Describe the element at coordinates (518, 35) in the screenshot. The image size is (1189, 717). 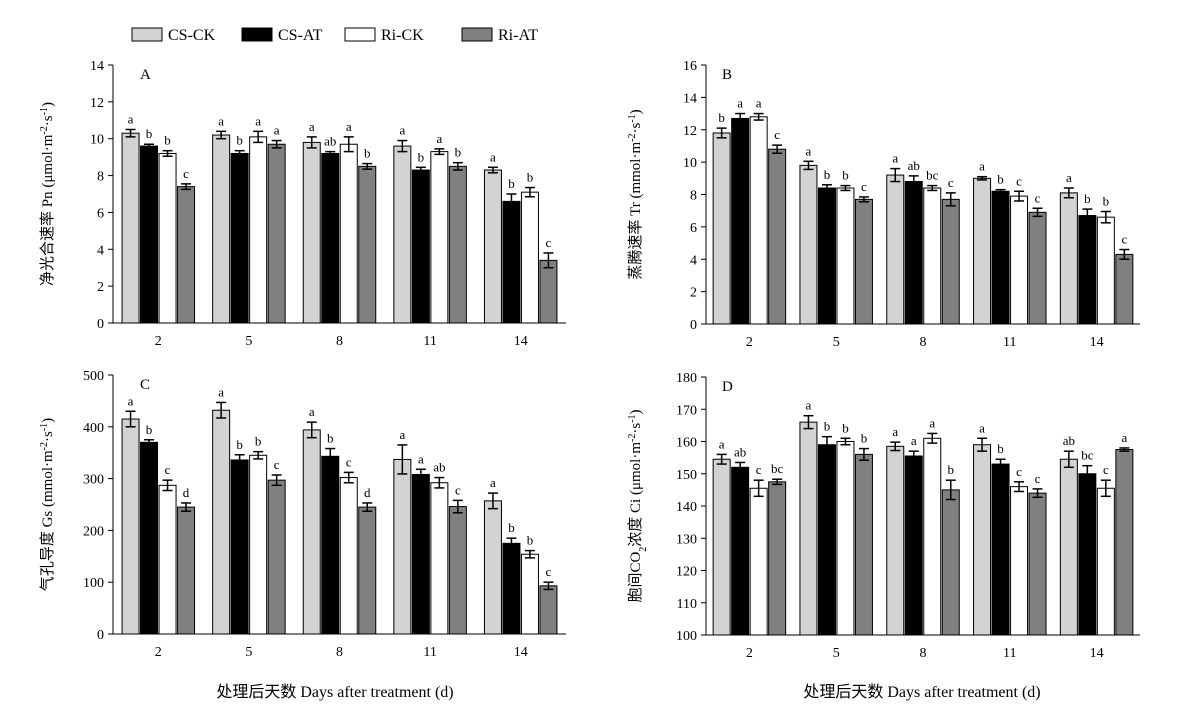
I see `legend-label-ri-at: Ri-AT` at that location.